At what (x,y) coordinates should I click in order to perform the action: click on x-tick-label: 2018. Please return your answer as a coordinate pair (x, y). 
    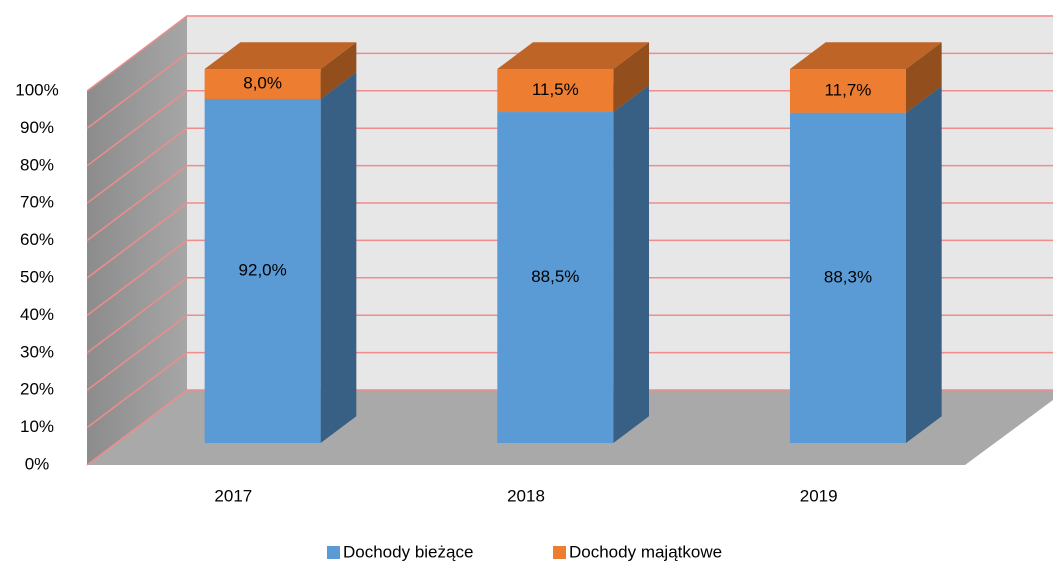
    Looking at the image, I should click on (526, 495).